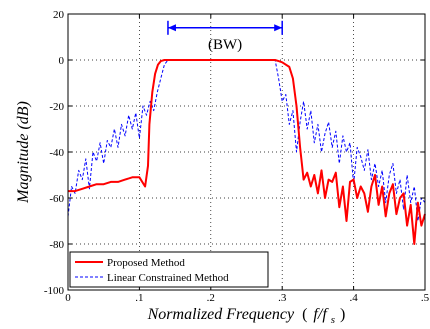  What do you see at coordinates (56, 245) in the screenshot?
I see `y-tick-label-5: -80` at bounding box center [56, 245].